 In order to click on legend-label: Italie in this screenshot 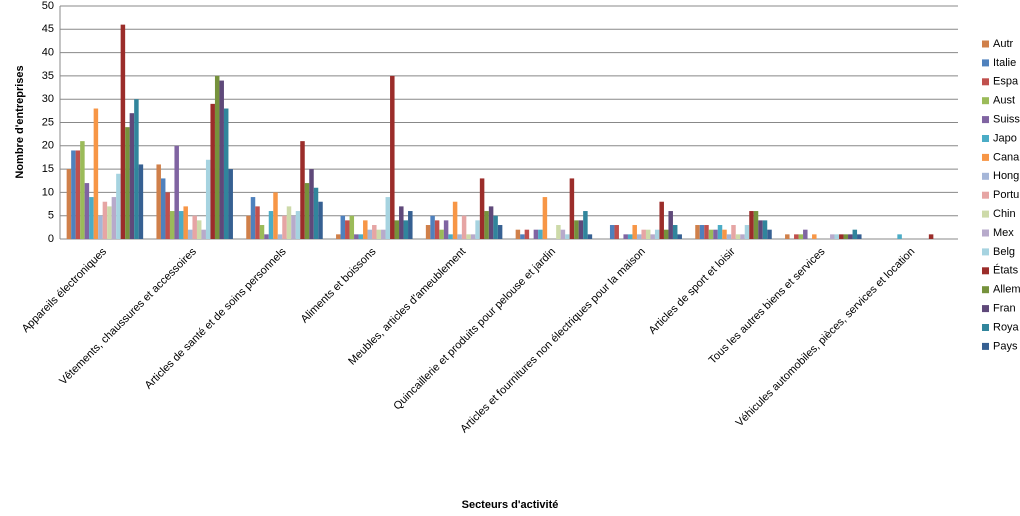, I will do `click(1004, 63)`.